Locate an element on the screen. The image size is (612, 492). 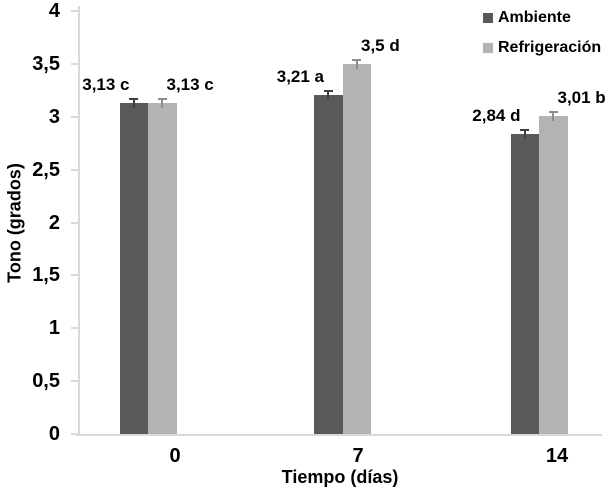
bar-refrigeración-14 is located at coordinates (553, 274).